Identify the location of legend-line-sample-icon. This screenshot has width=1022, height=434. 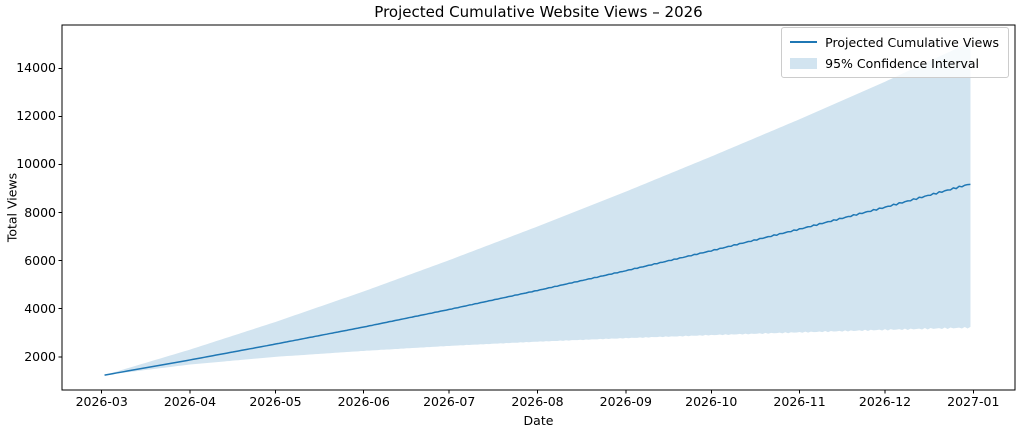
(804, 42).